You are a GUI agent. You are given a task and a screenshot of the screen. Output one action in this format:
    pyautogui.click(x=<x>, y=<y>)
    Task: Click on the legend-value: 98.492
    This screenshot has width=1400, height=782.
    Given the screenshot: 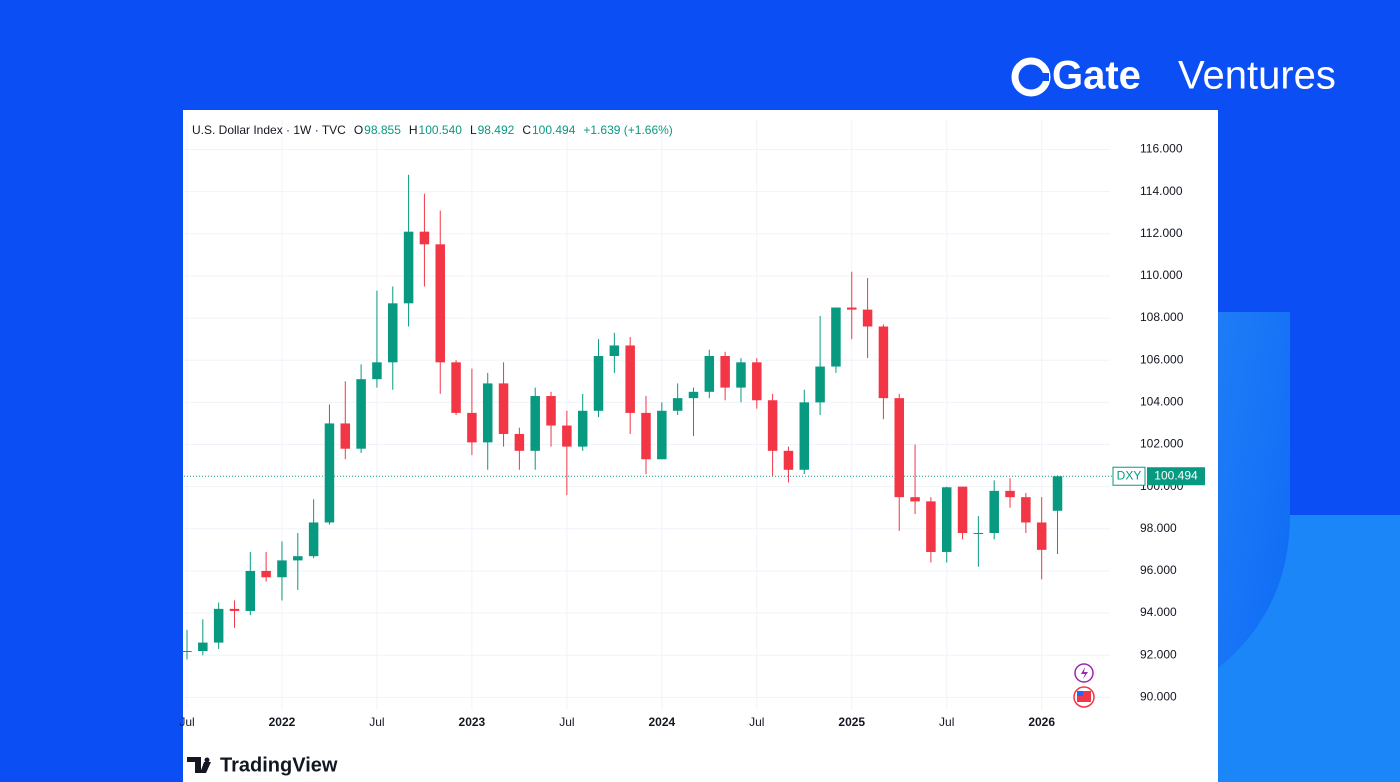 What is the action you would take?
    pyautogui.click(x=496, y=130)
    